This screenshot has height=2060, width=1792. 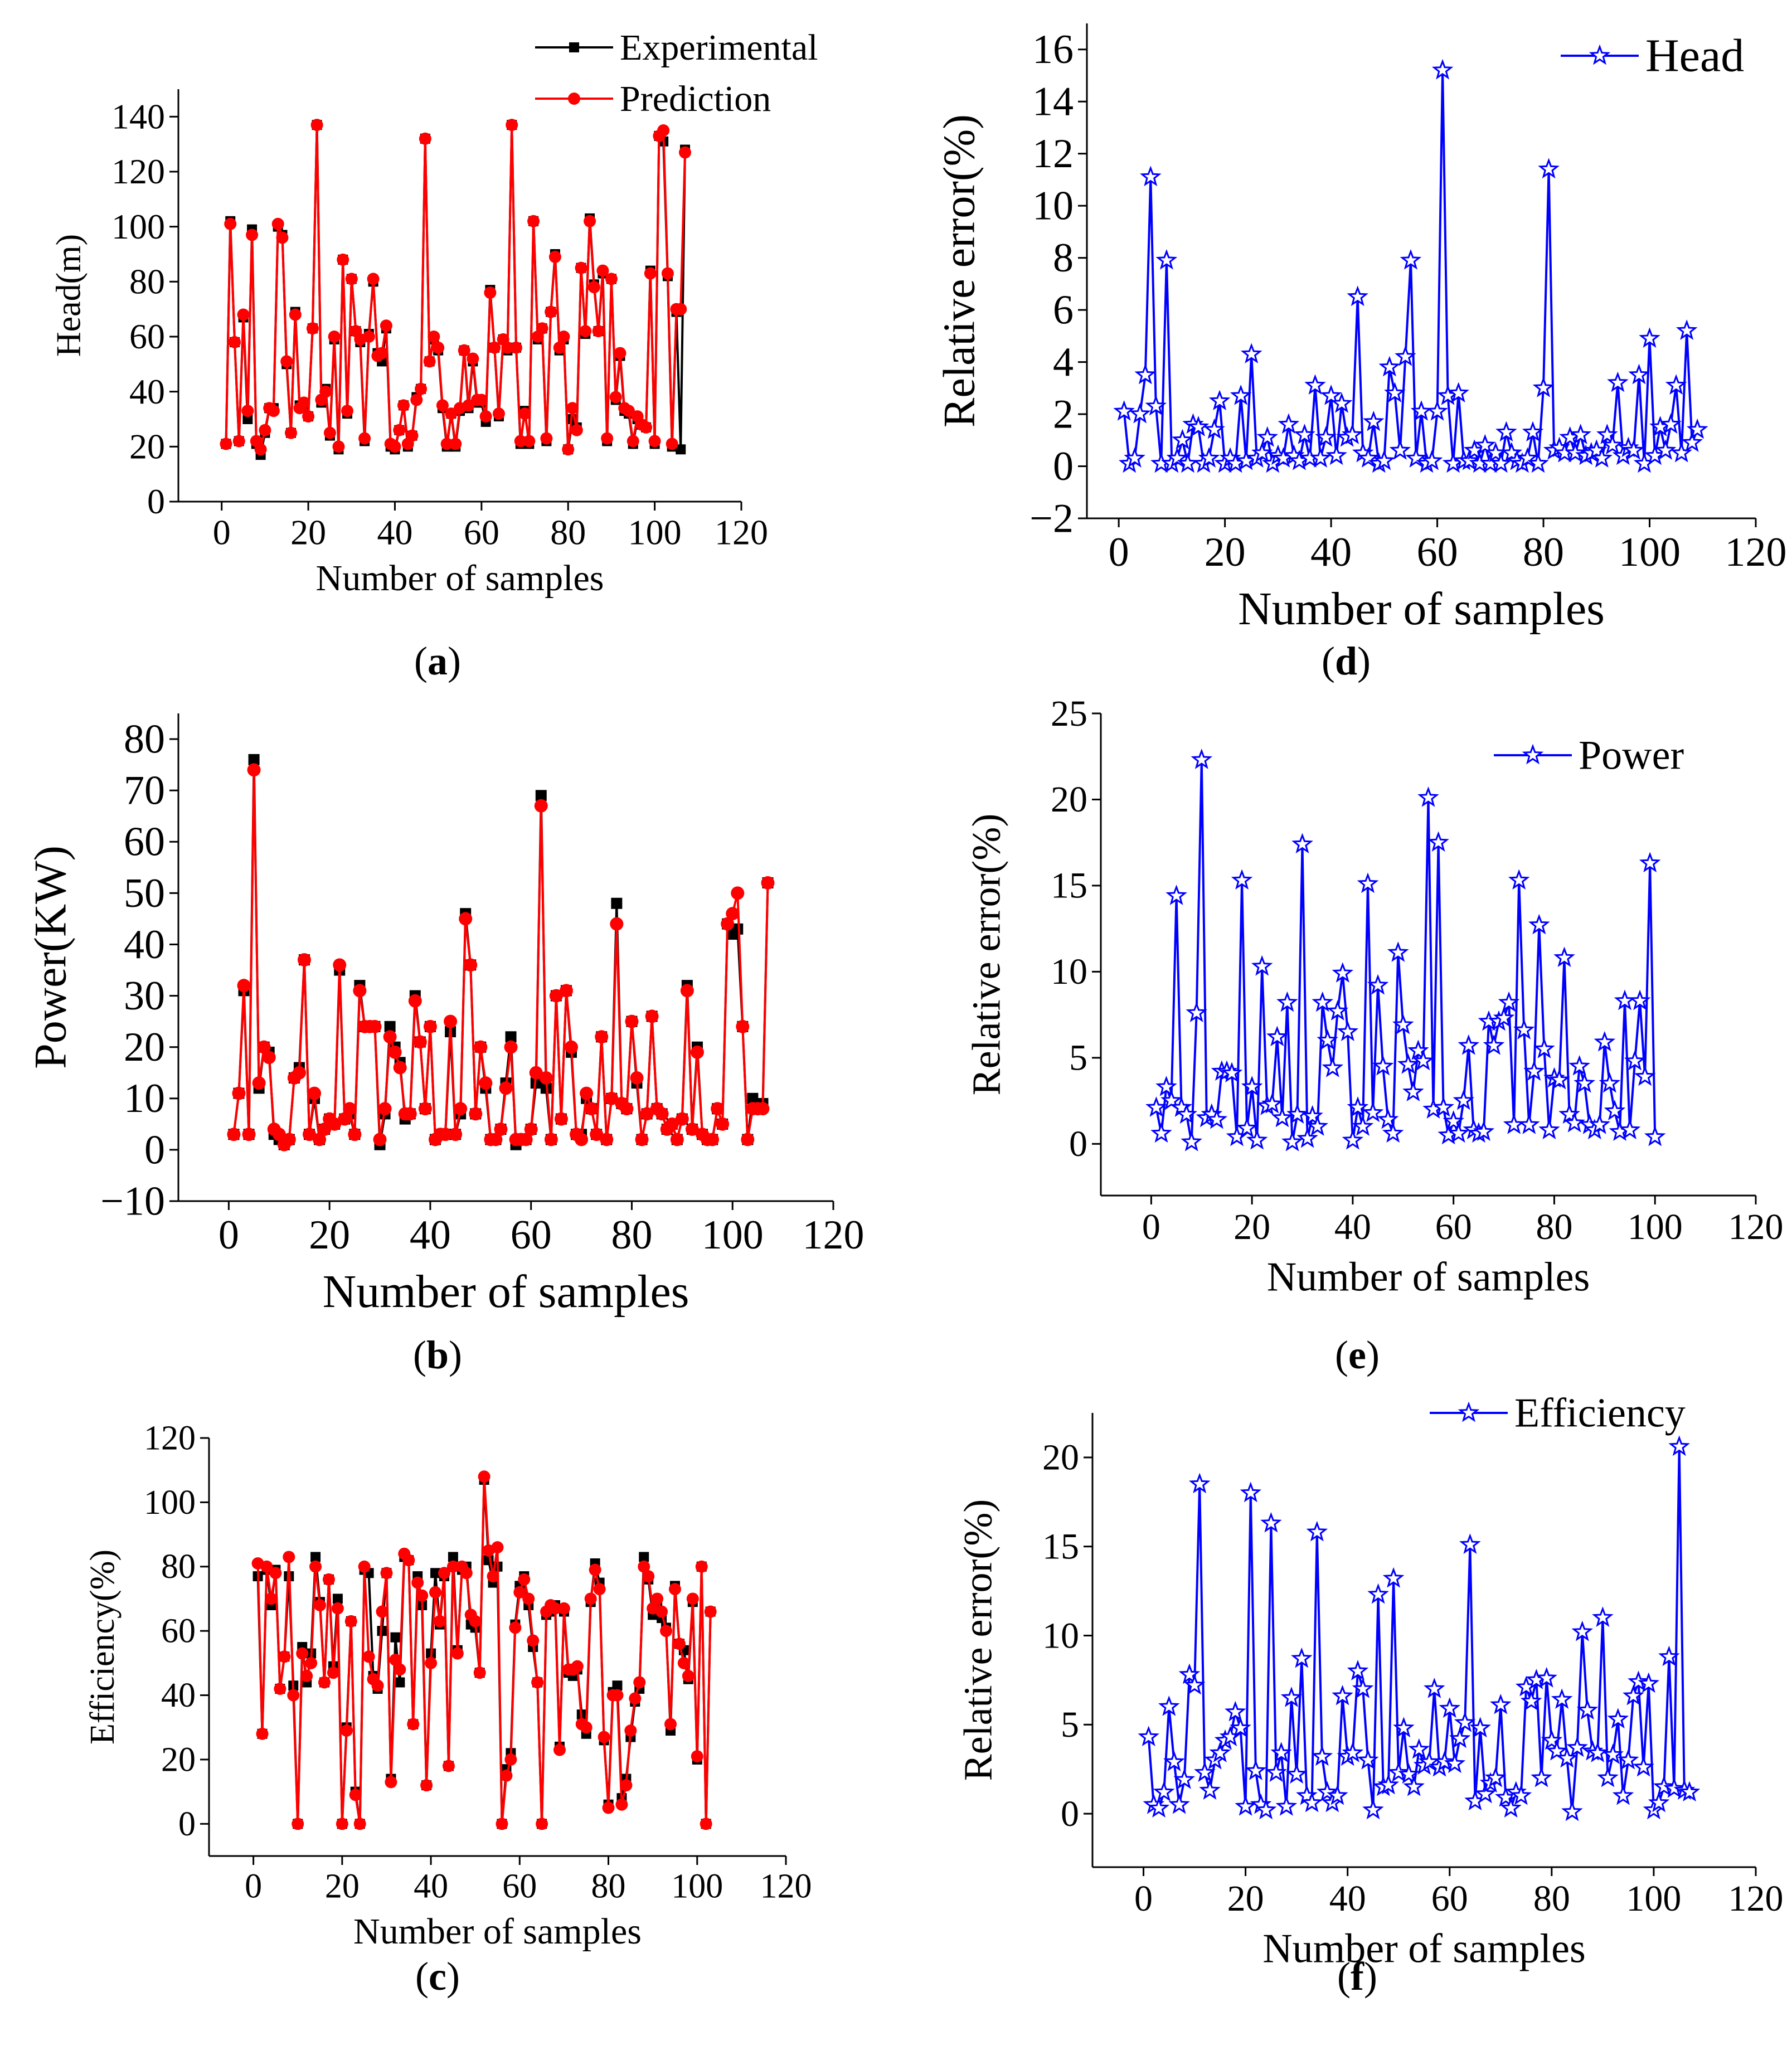 I want to click on series-efficiency, so click(x=1419, y=1628).